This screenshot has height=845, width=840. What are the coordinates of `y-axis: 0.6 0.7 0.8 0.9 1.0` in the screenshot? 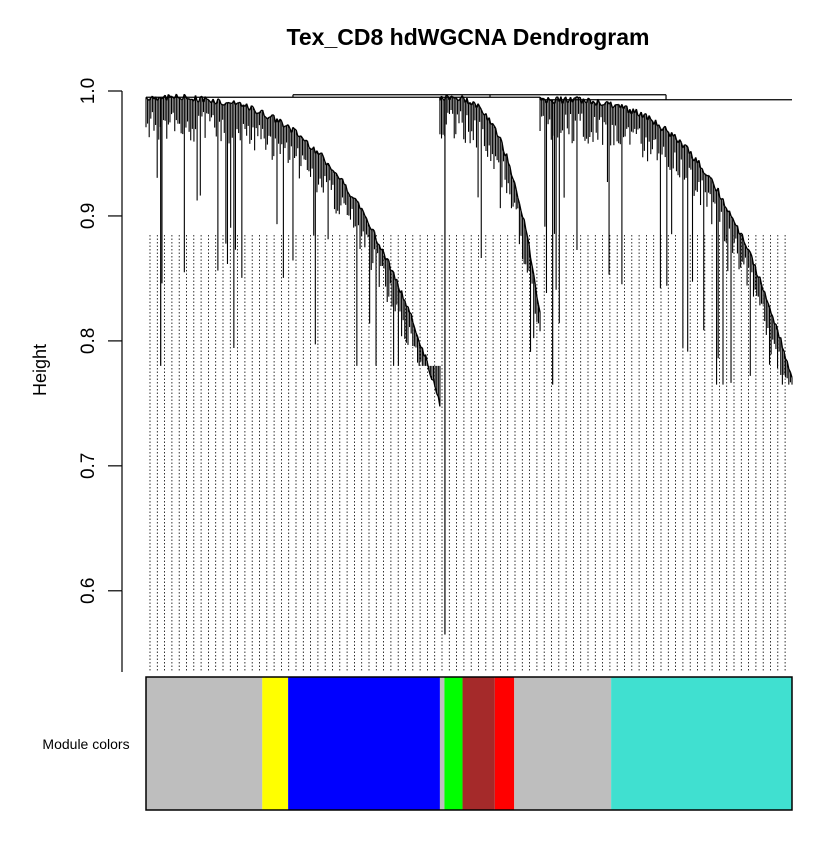 It's located at (100, 375).